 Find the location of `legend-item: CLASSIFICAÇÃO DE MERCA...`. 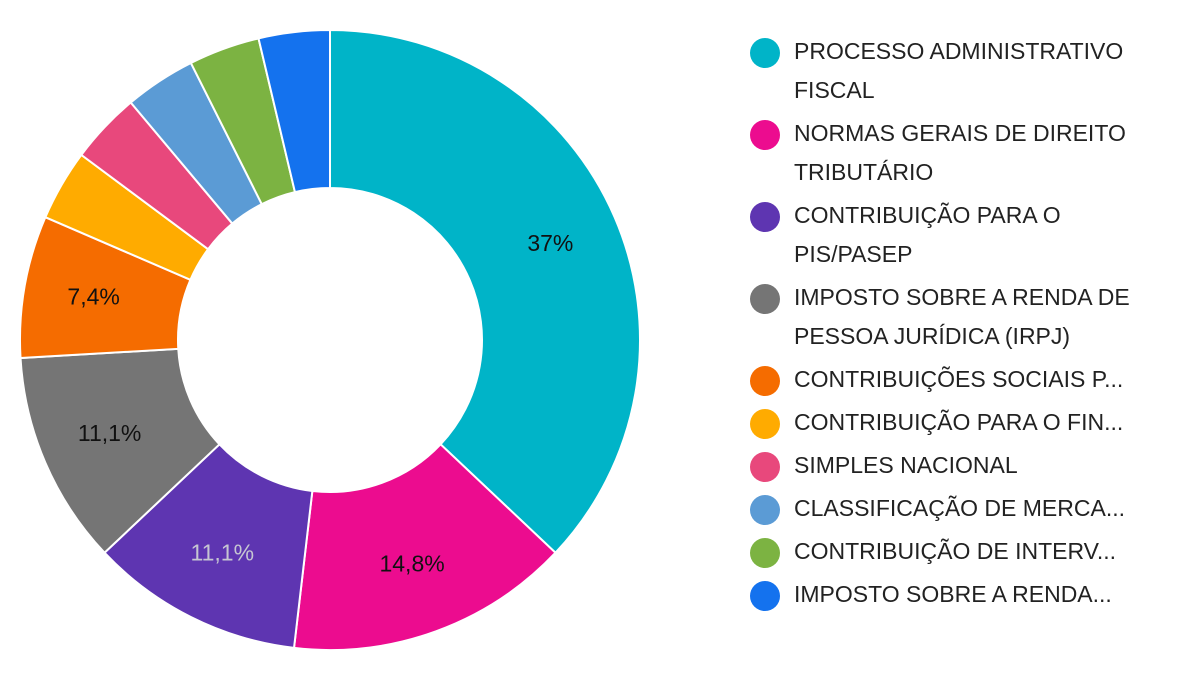

legend-item: CLASSIFICAÇÃO DE MERCA... is located at coordinates (970, 510).